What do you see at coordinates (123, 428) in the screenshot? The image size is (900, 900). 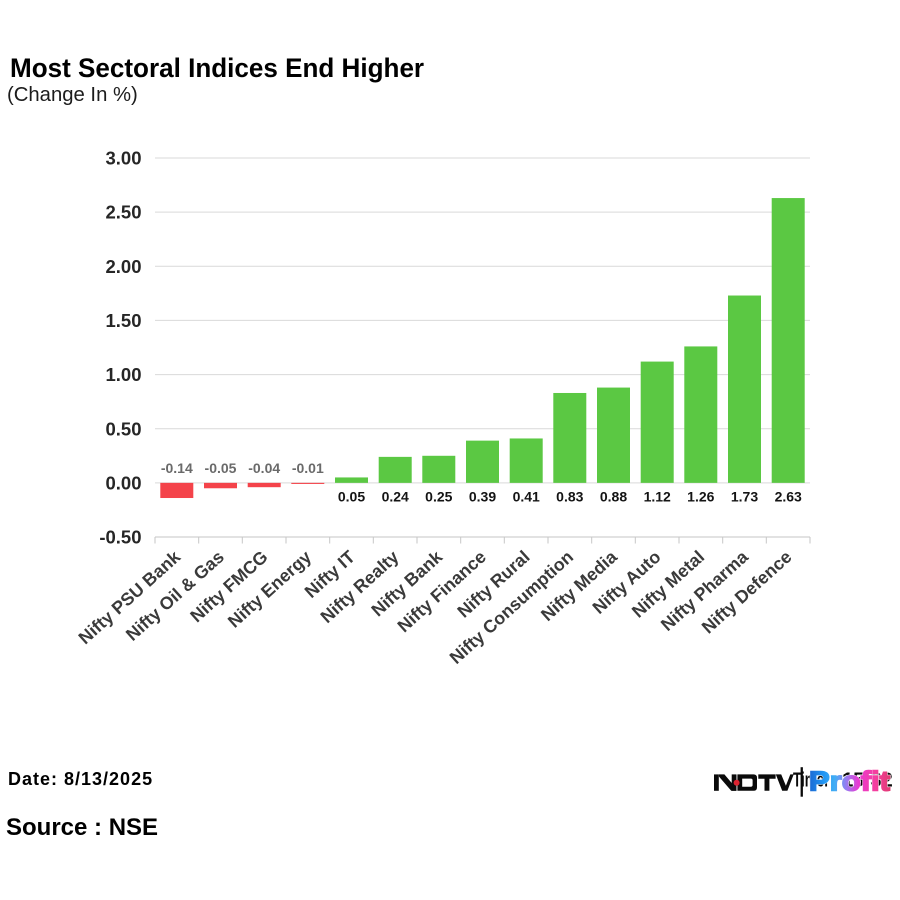 I see `svg-text: 0.50` at bounding box center [123, 428].